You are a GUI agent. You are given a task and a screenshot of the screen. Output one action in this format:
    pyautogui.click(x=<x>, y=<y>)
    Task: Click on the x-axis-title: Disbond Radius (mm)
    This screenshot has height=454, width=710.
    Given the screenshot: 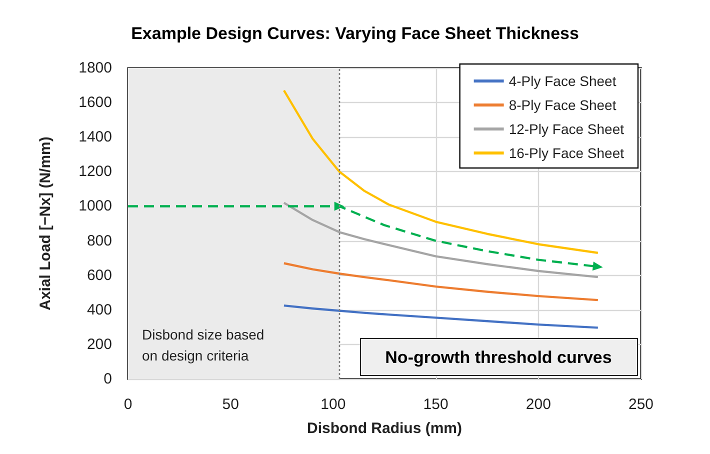 What is the action you would take?
    pyautogui.click(x=384, y=428)
    